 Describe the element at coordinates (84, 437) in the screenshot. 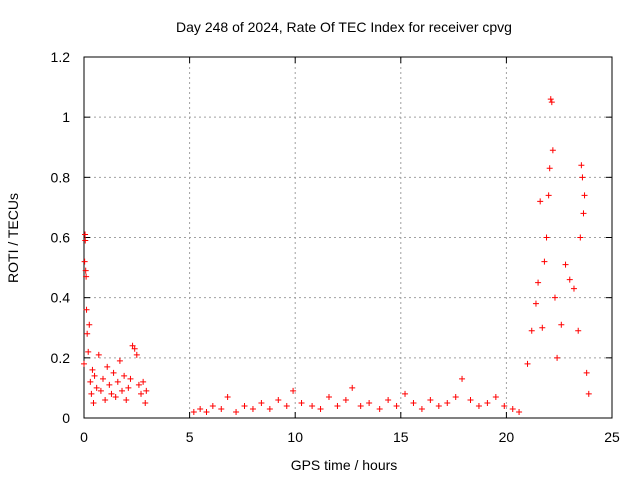

I see `x-tick-label: 0` at that location.